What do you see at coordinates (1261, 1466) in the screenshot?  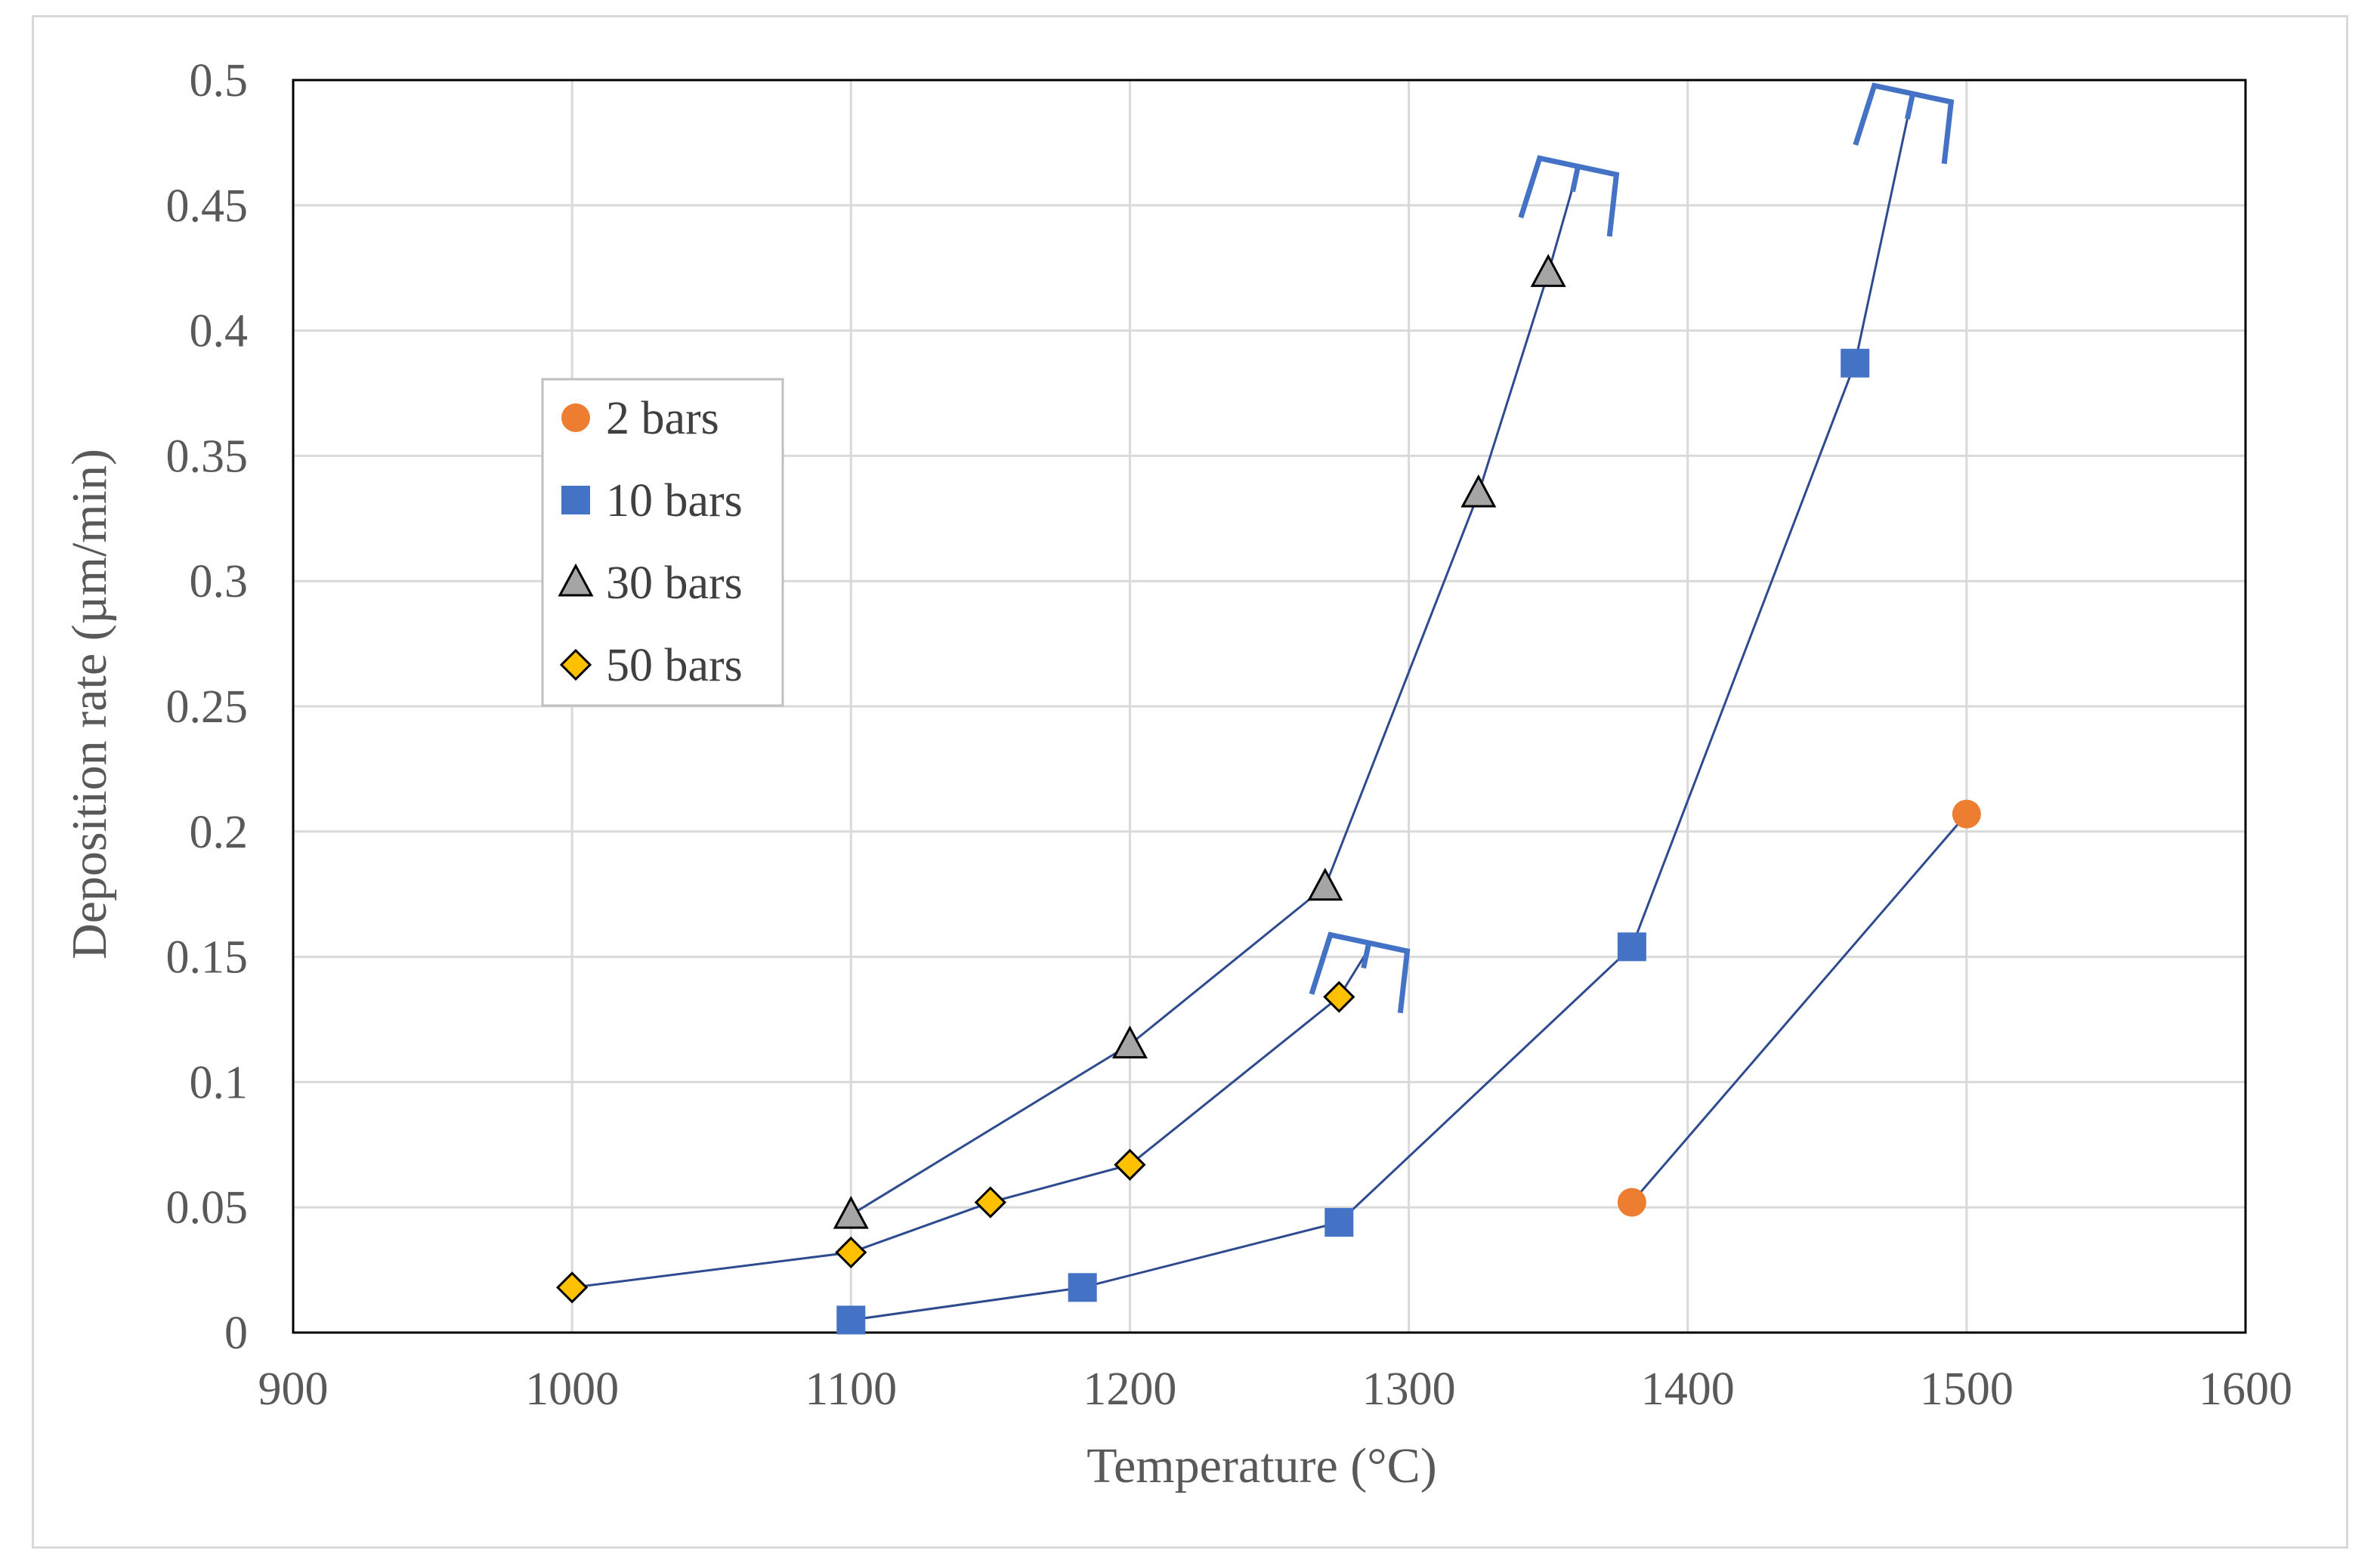 I see `x-axis-title: Temperature (°C)` at bounding box center [1261, 1466].